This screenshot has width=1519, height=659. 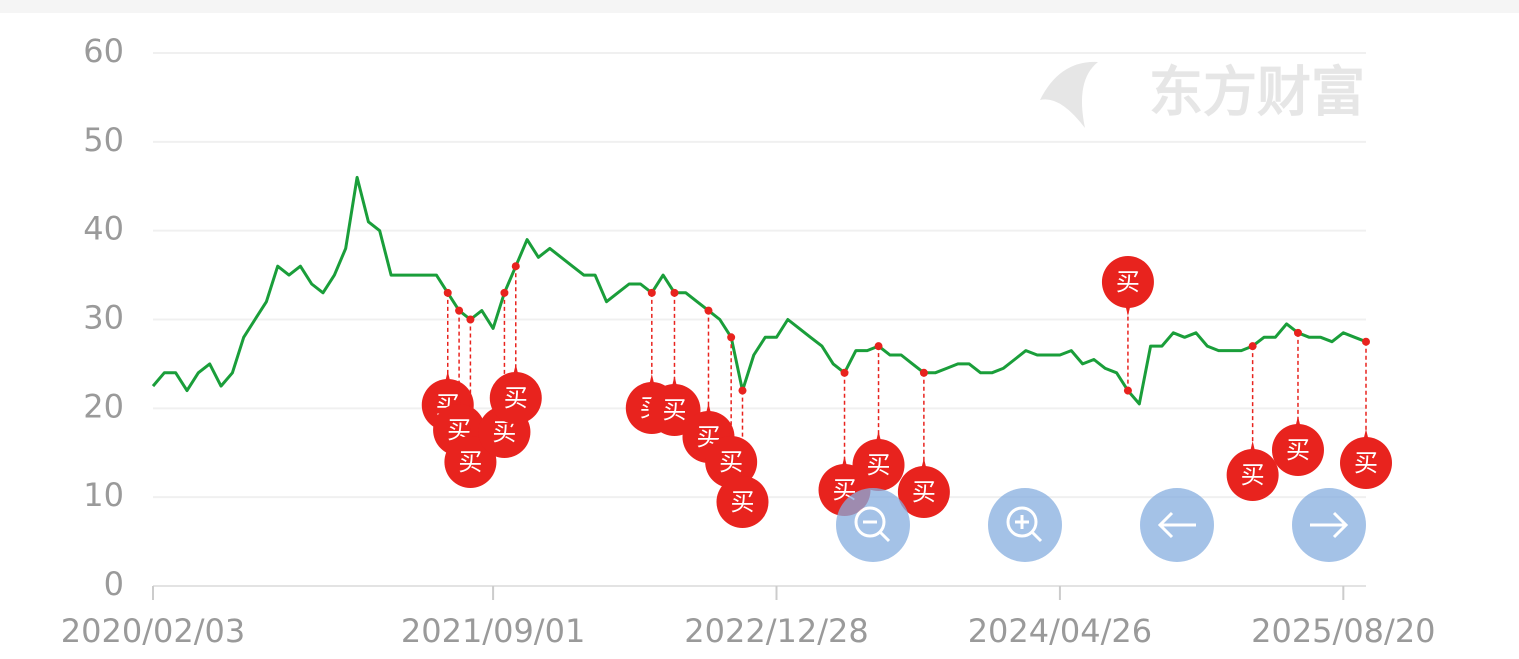 I want to click on y-tick-label: 40, so click(x=103, y=229).